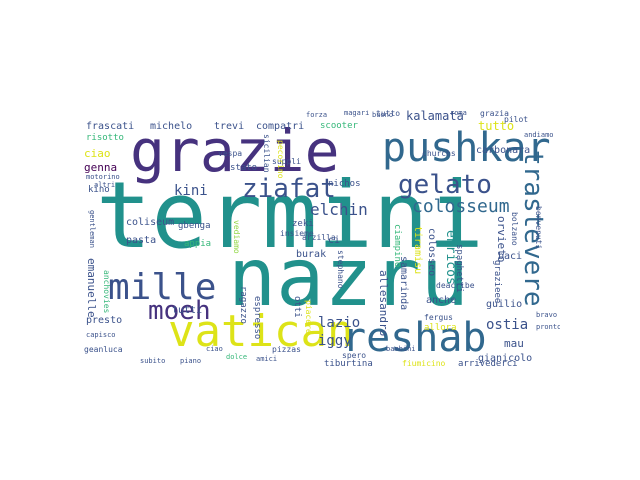 This screenshot has width=640, height=480. Describe the element at coordinates (445, 185) in the screenshot. I see `word-gelato: gelato` at that location.